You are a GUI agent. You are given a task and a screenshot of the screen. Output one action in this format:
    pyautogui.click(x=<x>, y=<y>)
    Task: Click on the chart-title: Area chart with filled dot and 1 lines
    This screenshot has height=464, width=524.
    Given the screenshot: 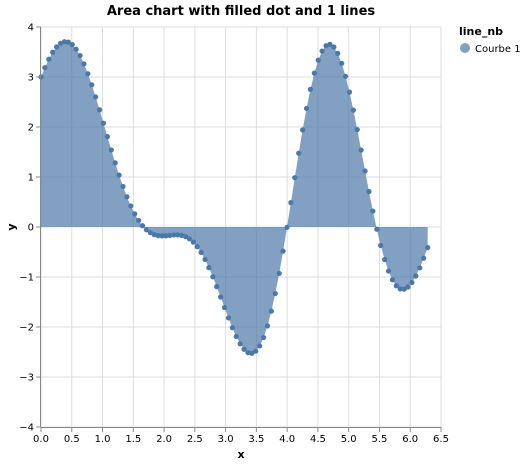 What is the action you would take?
    pyautogui.click(x=241, y=11)
    